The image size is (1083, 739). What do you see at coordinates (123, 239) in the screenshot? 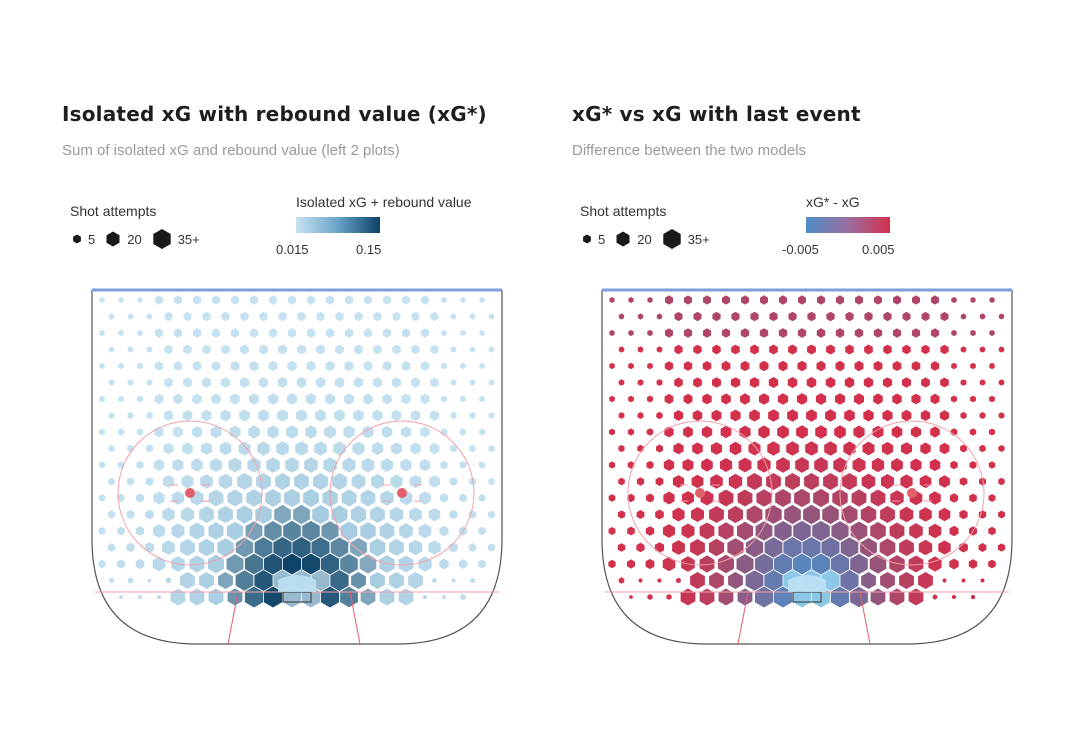
I see `size-legend-item-medium: 20` at bounding box center [123, 239].